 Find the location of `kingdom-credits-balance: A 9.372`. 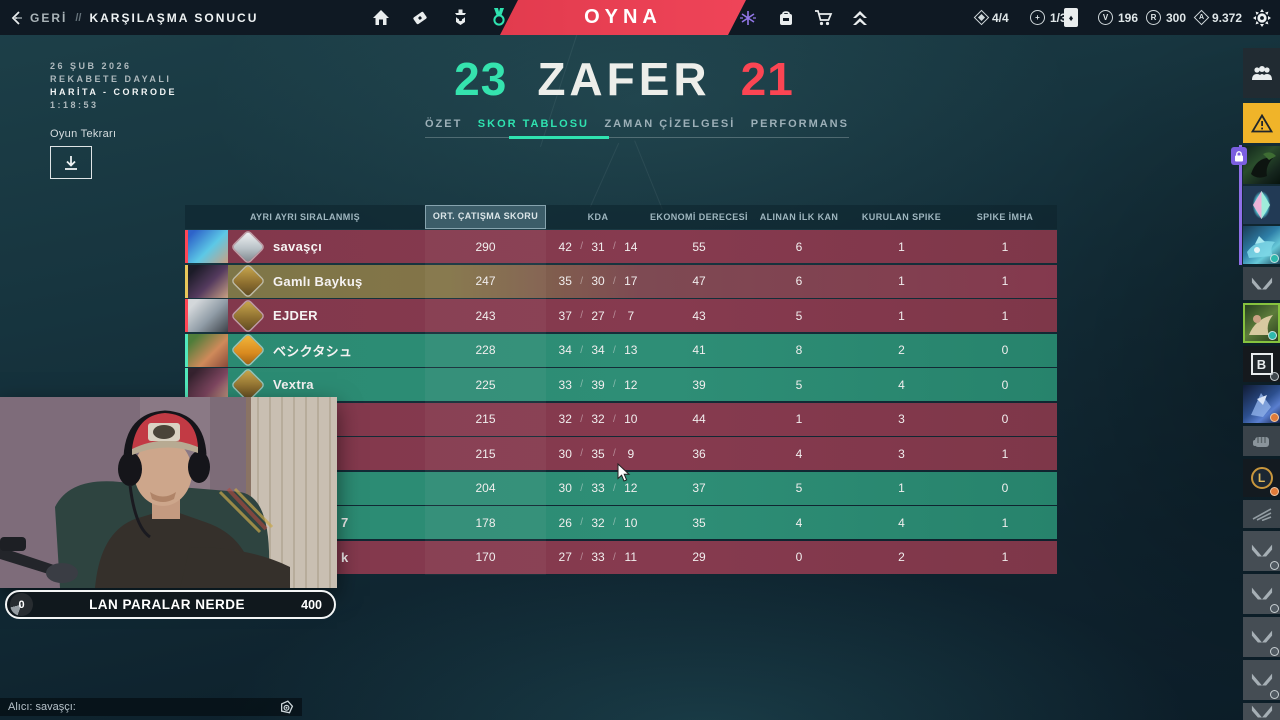

kingdom-credits-balance: A 9.372 is located at coordinates (1217, 17).